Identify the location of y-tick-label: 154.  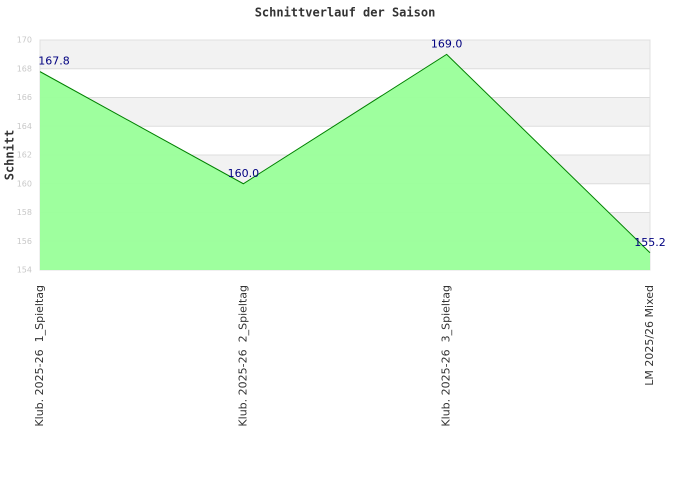
(24, 270).